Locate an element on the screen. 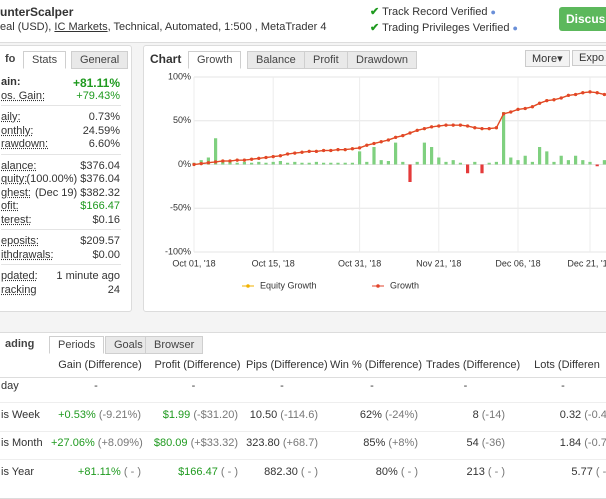 This screenshot has width=606, height=499. cell-difference: (-0.48 is located at coordinates (595, 414).